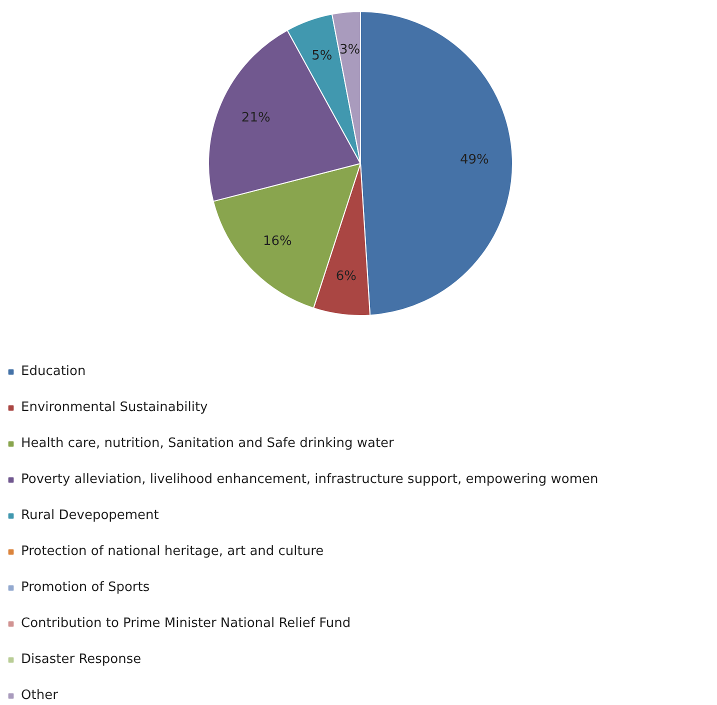 Image resolution: width=717 pixels, height=705 pixels. What do you see at coordinates (277, 242) in the screenshot?
I see `data-label: 16%` at bounding box center [277, 242].